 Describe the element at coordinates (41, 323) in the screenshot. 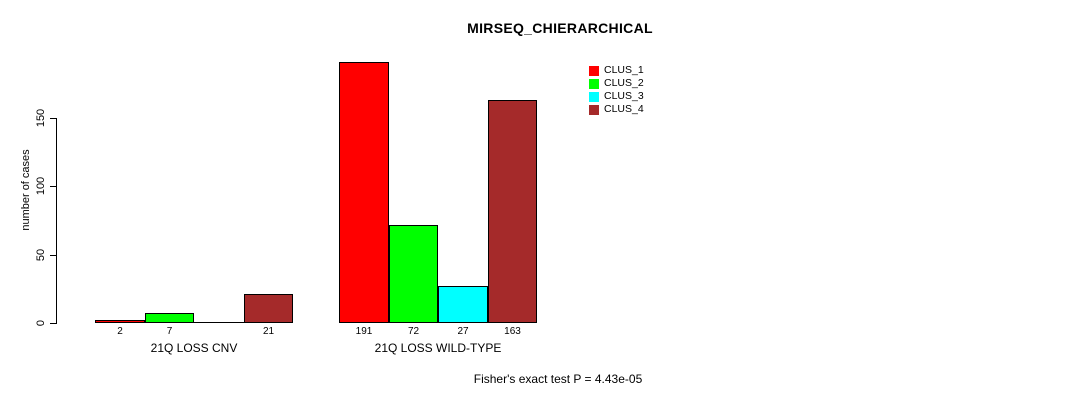

I see `y-tick-label: 0` at that location.